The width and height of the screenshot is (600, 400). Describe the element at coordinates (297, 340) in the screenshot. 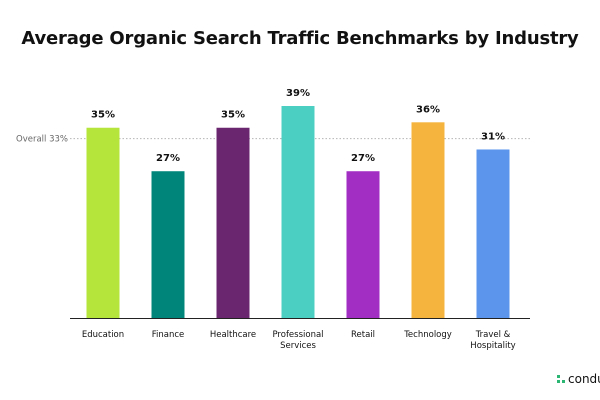

I see `category-label: Professional Services` at that location.